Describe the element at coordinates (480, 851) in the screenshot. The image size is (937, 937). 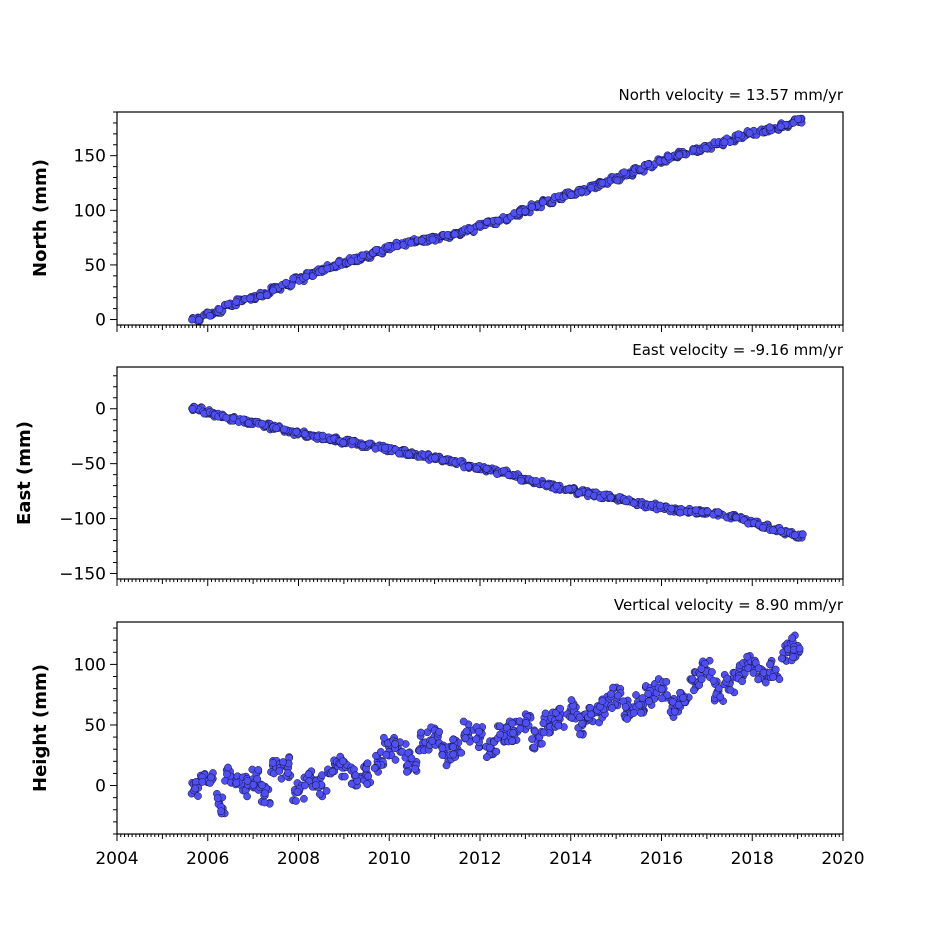
I see `height-x-ticks: 2004 2006 2008 2010 2012 2014 2016 2018 2020` at that location.